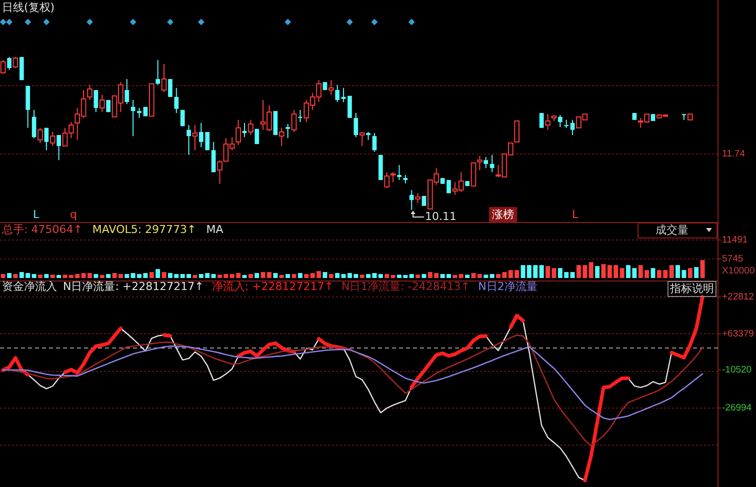  What do you see at coordinates (215, 229) in the screenshot?
I see `annotation: MA` at bounding box center [215, 229].